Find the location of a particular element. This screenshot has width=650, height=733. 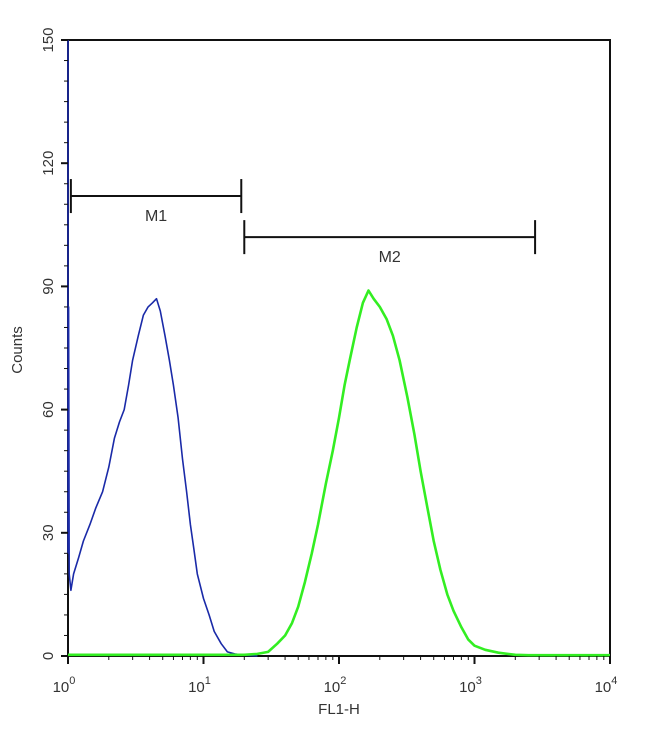

x-tick-label: 10⁴ is located at coordinates (606, 685).